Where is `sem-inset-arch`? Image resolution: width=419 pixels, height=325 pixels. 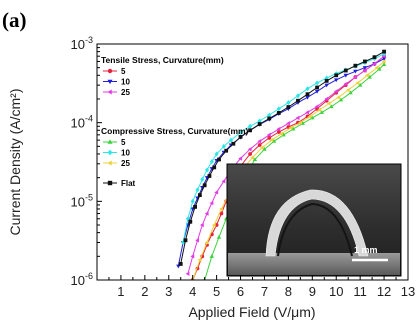
sem-inset-arch is located at coordinates (317, 223).